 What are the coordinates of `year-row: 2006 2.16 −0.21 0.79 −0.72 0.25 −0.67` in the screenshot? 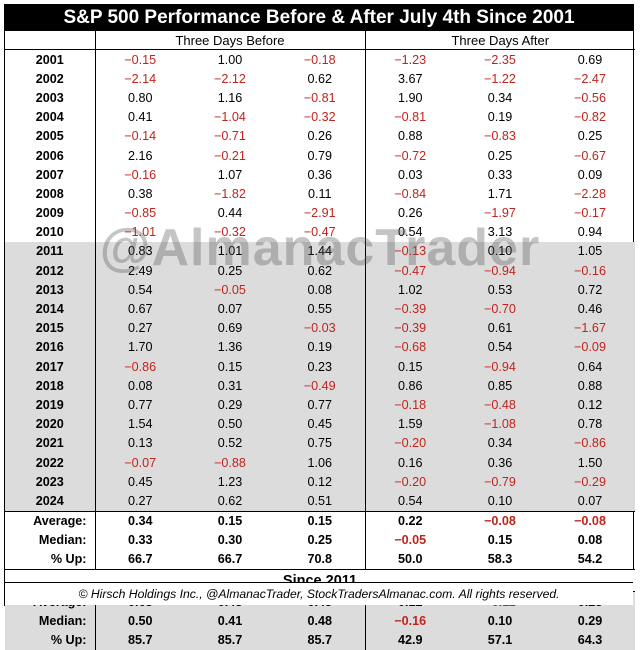 It's located at (320, 155).